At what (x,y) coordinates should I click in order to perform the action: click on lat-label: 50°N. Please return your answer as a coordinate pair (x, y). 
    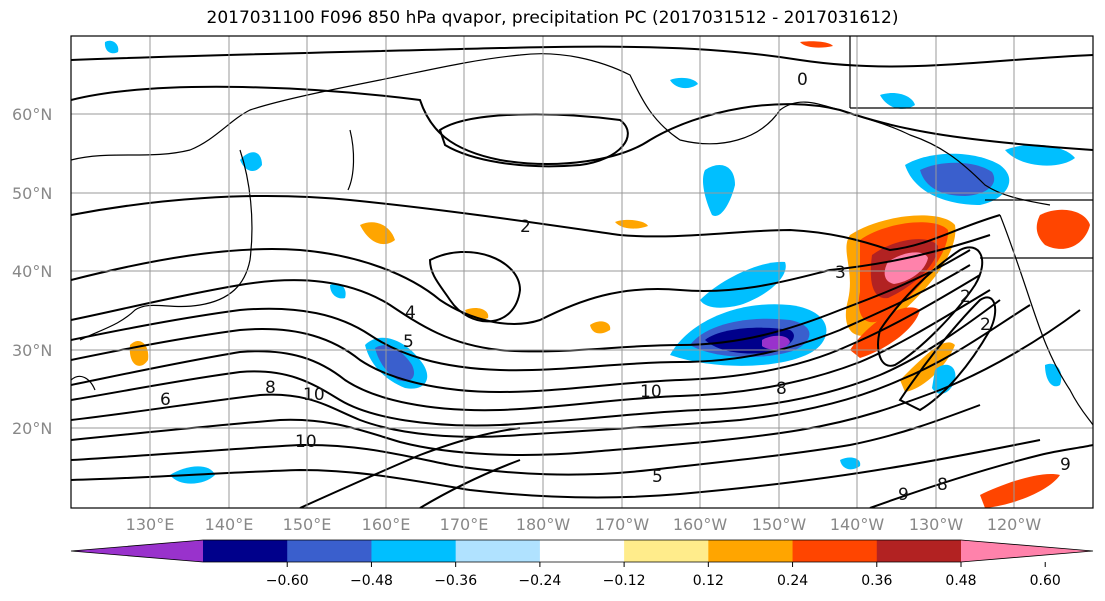
    Looking at the image, I should click on (32, 193).